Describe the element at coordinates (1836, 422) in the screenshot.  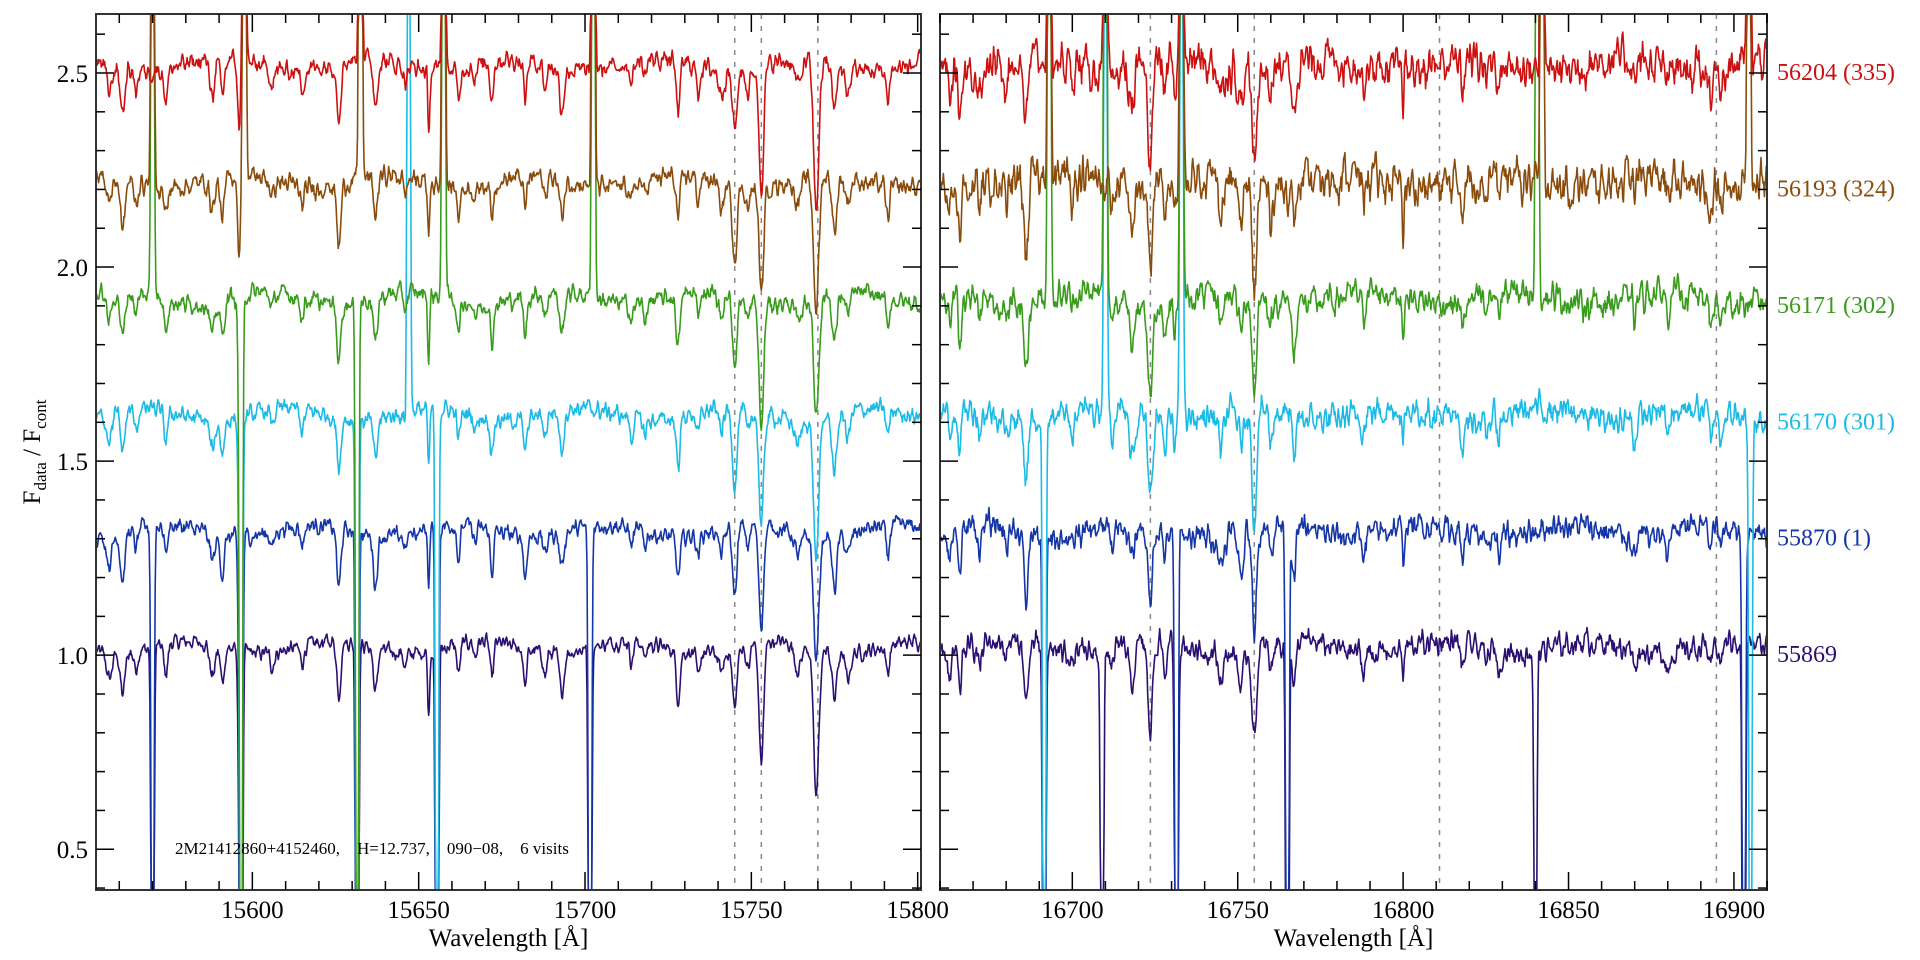
I see `legend-label-56170: 56170 (301)` at that location.